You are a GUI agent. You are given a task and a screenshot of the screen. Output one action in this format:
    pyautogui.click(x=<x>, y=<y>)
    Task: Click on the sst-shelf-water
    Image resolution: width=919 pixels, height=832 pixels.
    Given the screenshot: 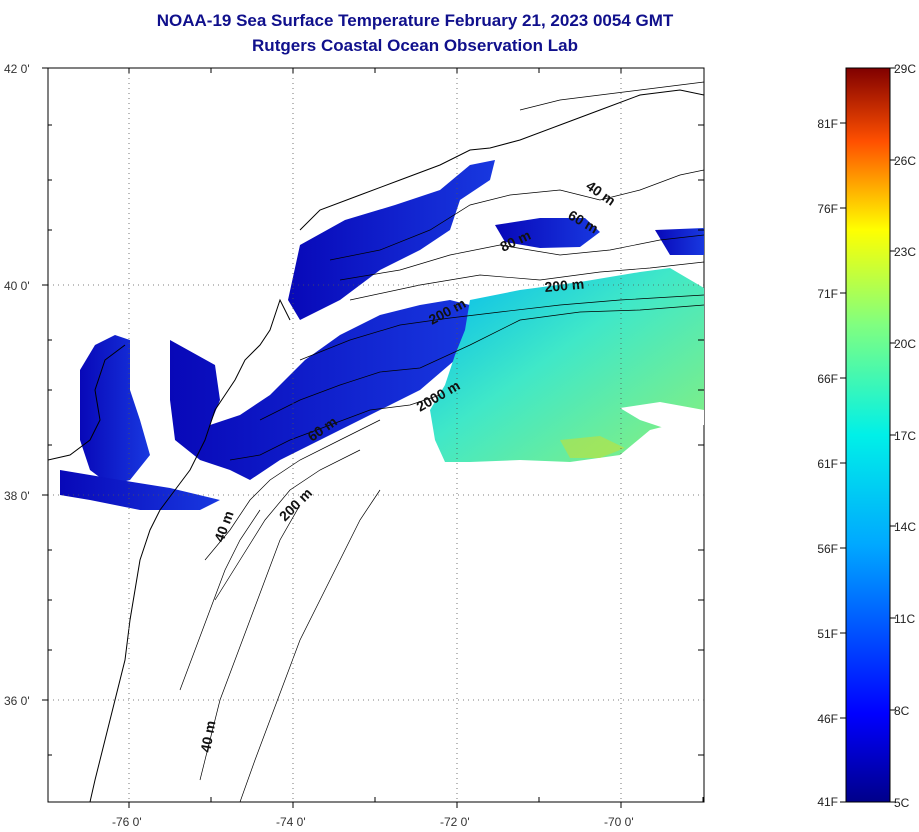 What is the action you would take?
    pyautogui.click(x=391, y=240)
    